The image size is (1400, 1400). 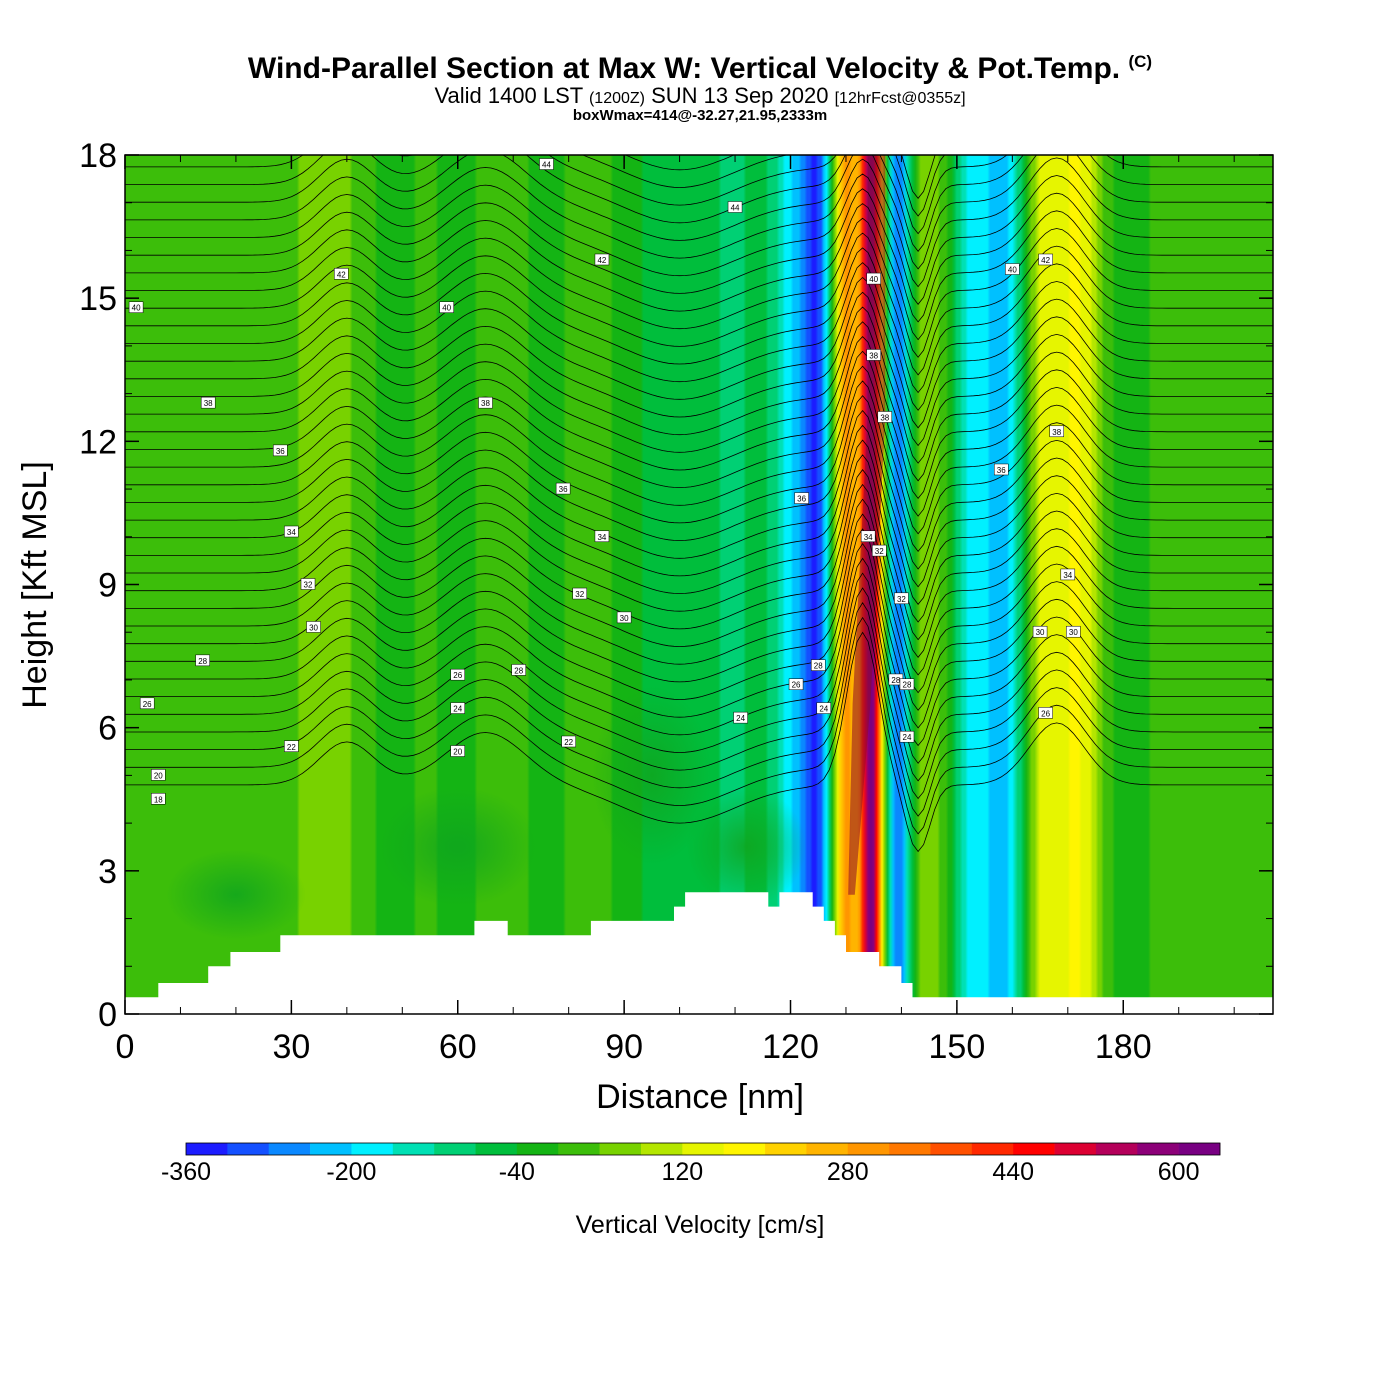 What do you see at coordinates (107, 1015) in the screenshot?
I see `y-tick-label: 0` at bounding box center [107, 1015].